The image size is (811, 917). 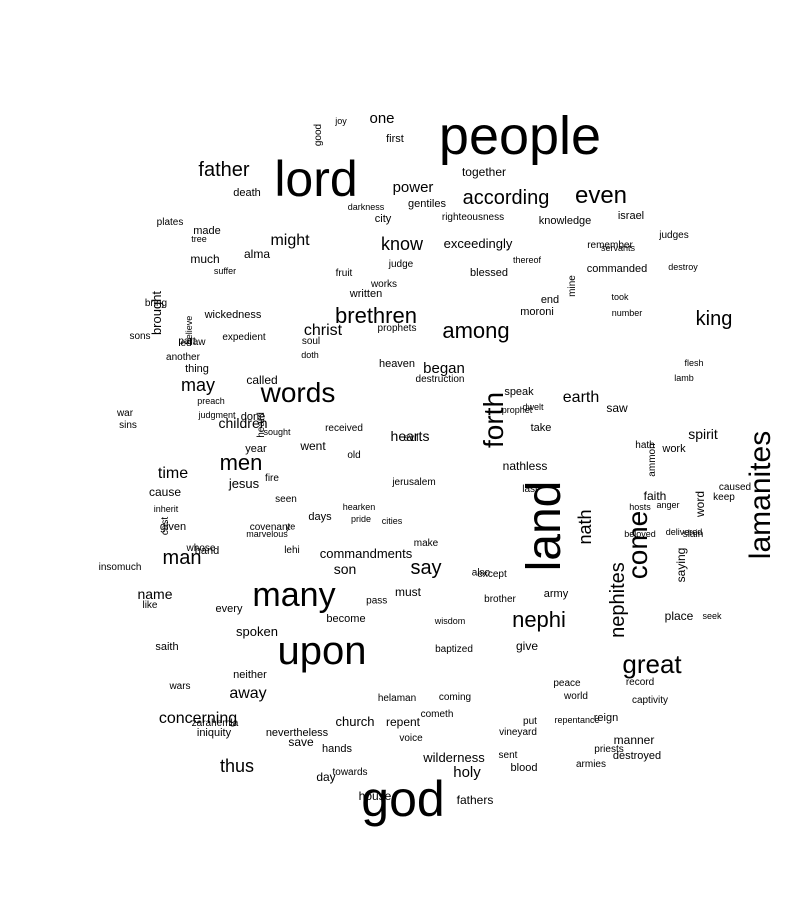 I want to click on cloud-word-say: say, so click(x=425, y=568).